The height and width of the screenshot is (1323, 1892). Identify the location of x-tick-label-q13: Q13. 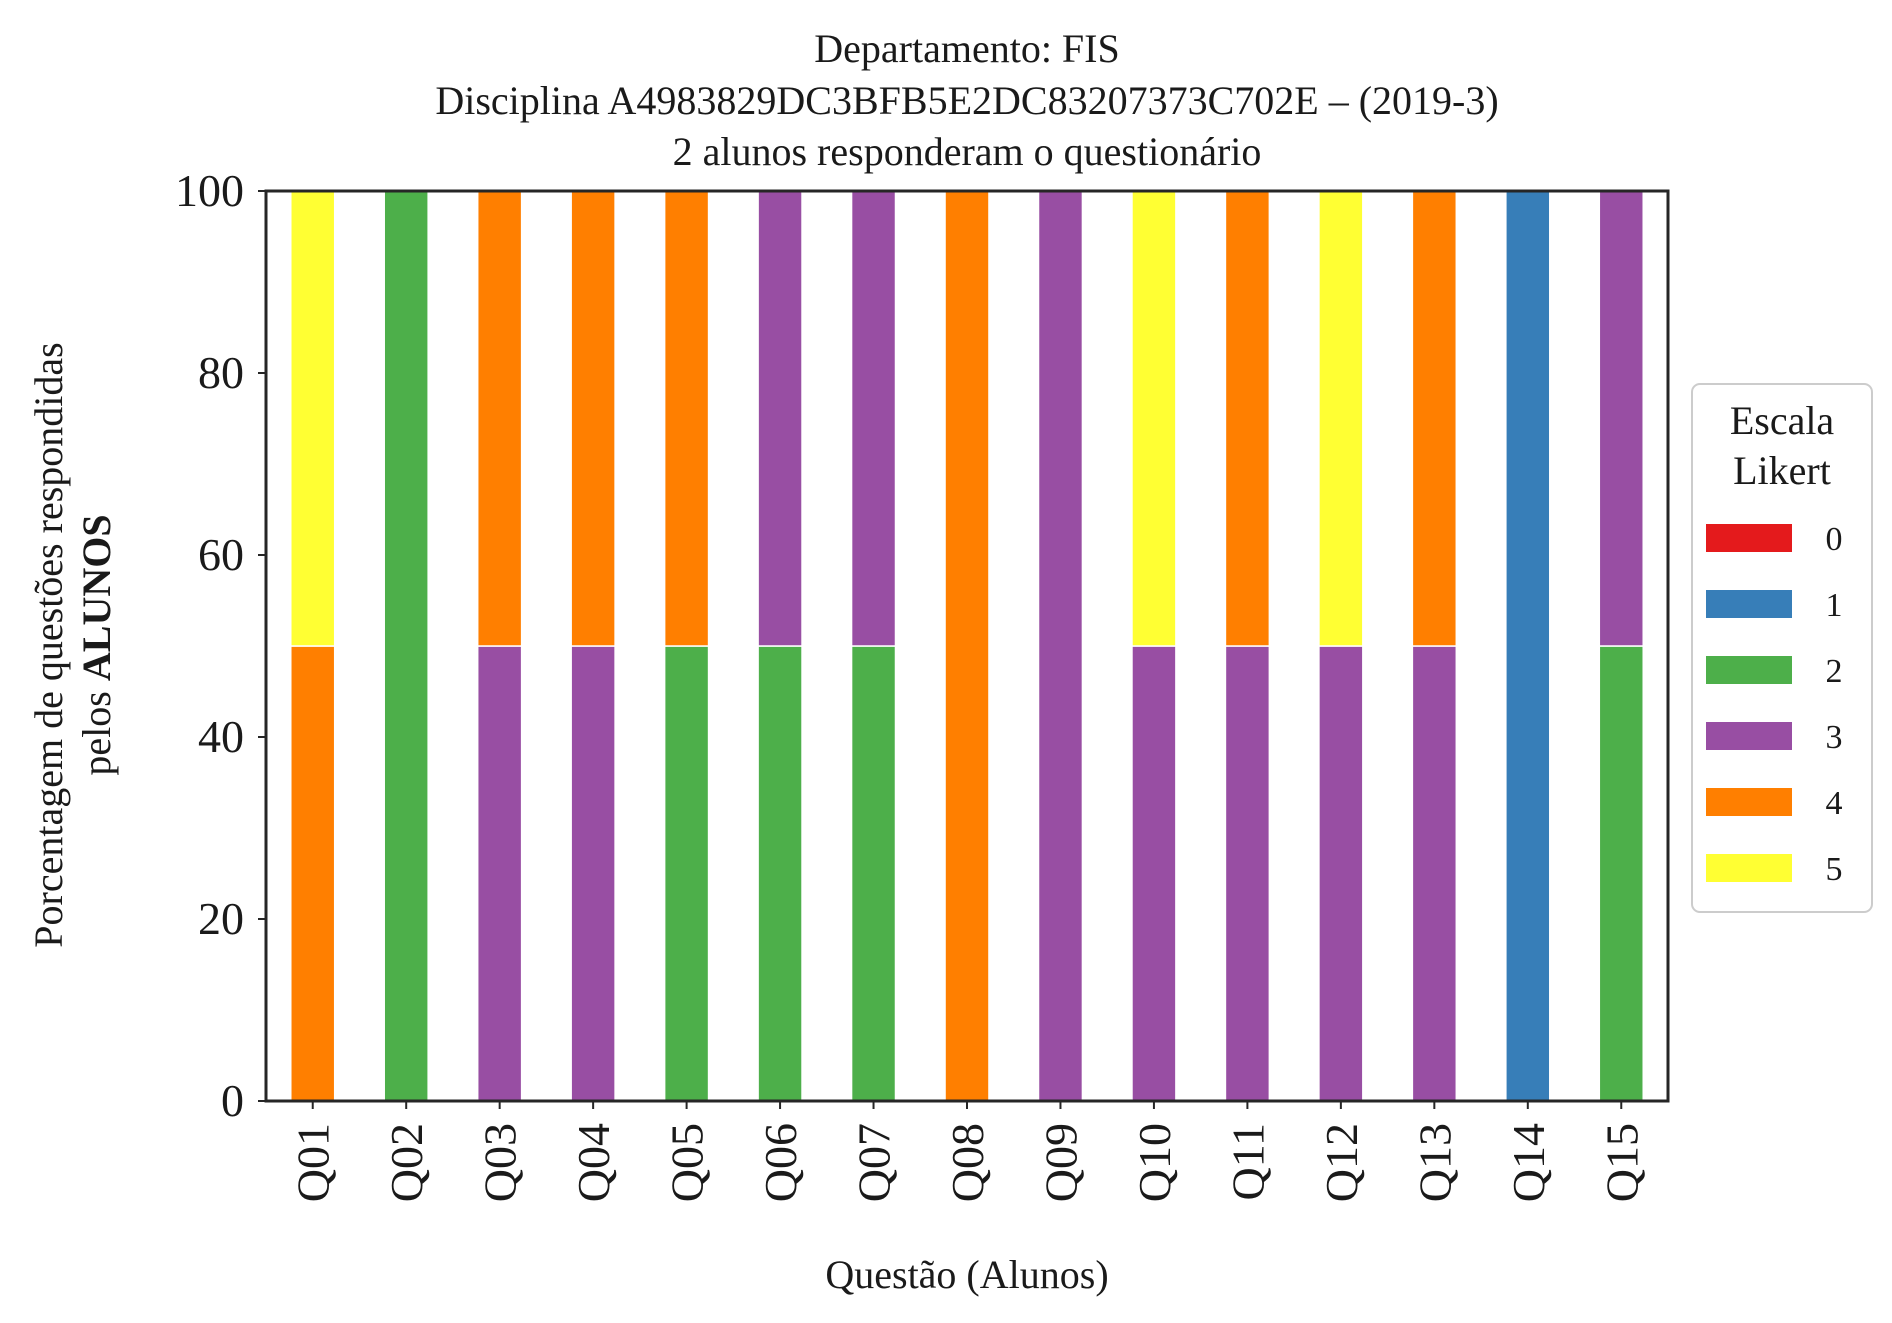
(1434, 1162).